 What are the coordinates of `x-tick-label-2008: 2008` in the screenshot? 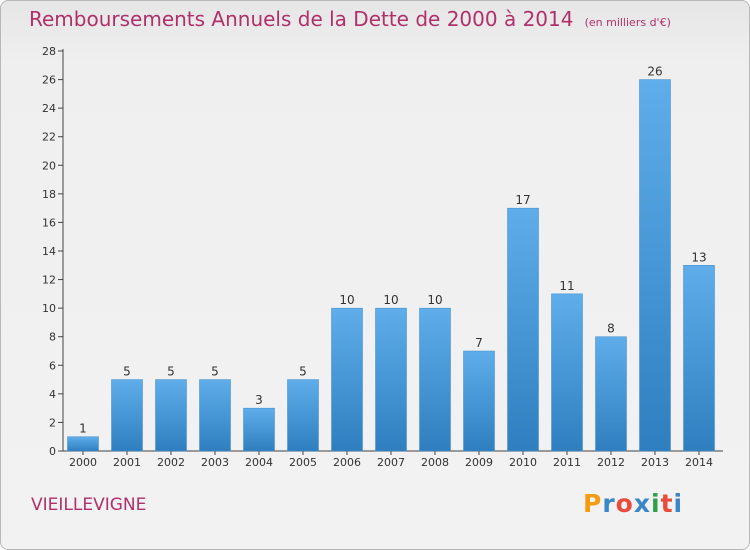 It's located at (435, 462).